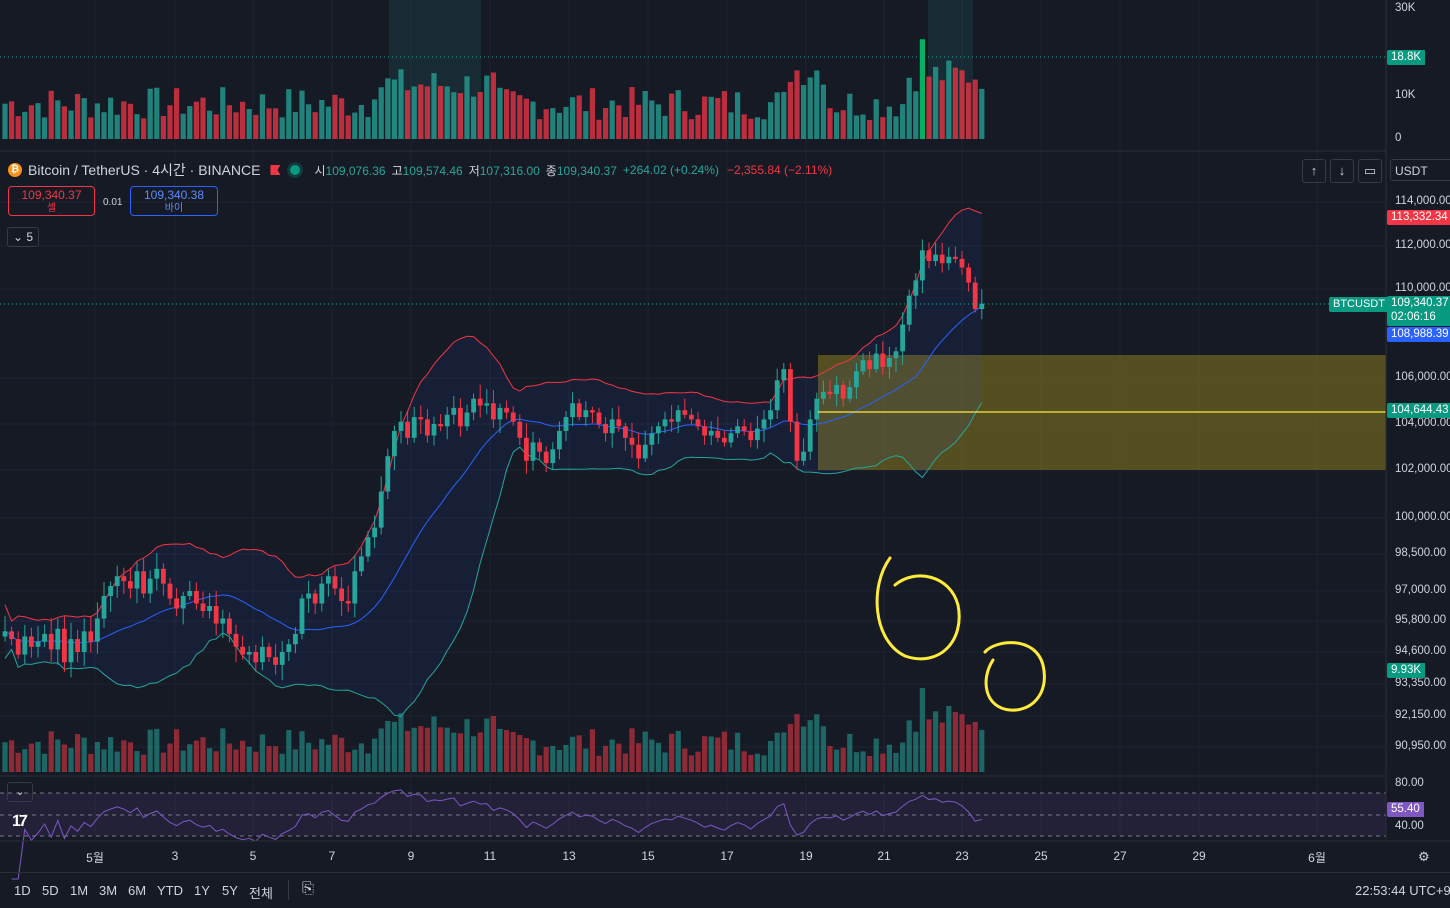 The width and height of the screenshot is (1450, 908). I want to click on hand-drawn-annotations, so click(960, 634).